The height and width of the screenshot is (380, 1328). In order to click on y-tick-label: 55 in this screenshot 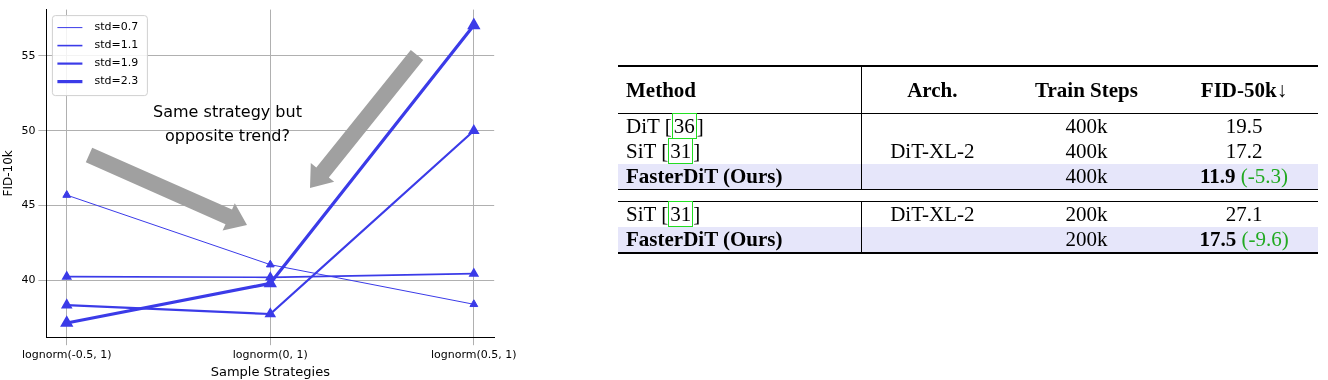, I will do `click(28, 55)`.